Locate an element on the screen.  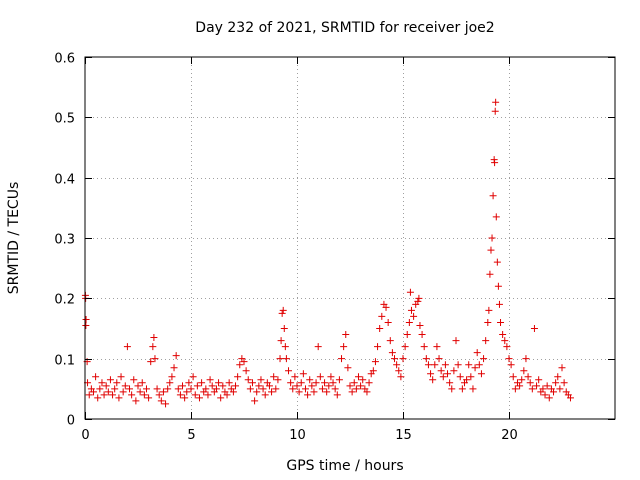
x-tick-label: 15 is located at coordinates (403, 435).